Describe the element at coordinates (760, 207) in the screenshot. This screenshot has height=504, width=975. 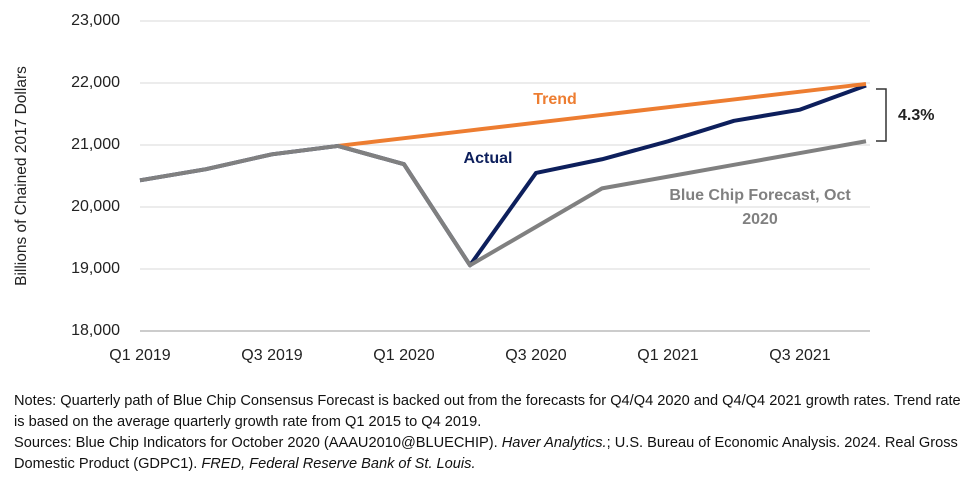
I see `series-label: Blue Chip Forecast, Oct 2020` at that location.